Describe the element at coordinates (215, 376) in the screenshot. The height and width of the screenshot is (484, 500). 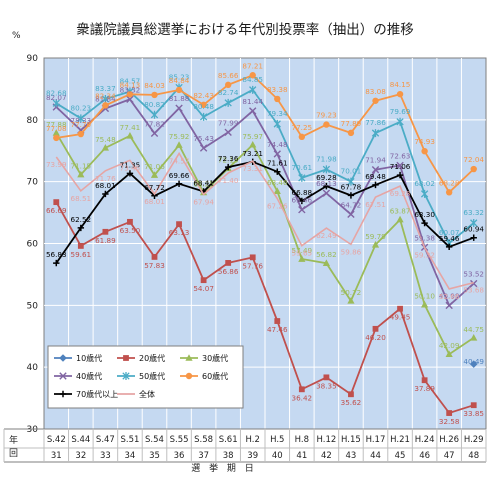
I see `legend-label: 60歳代` at that location.